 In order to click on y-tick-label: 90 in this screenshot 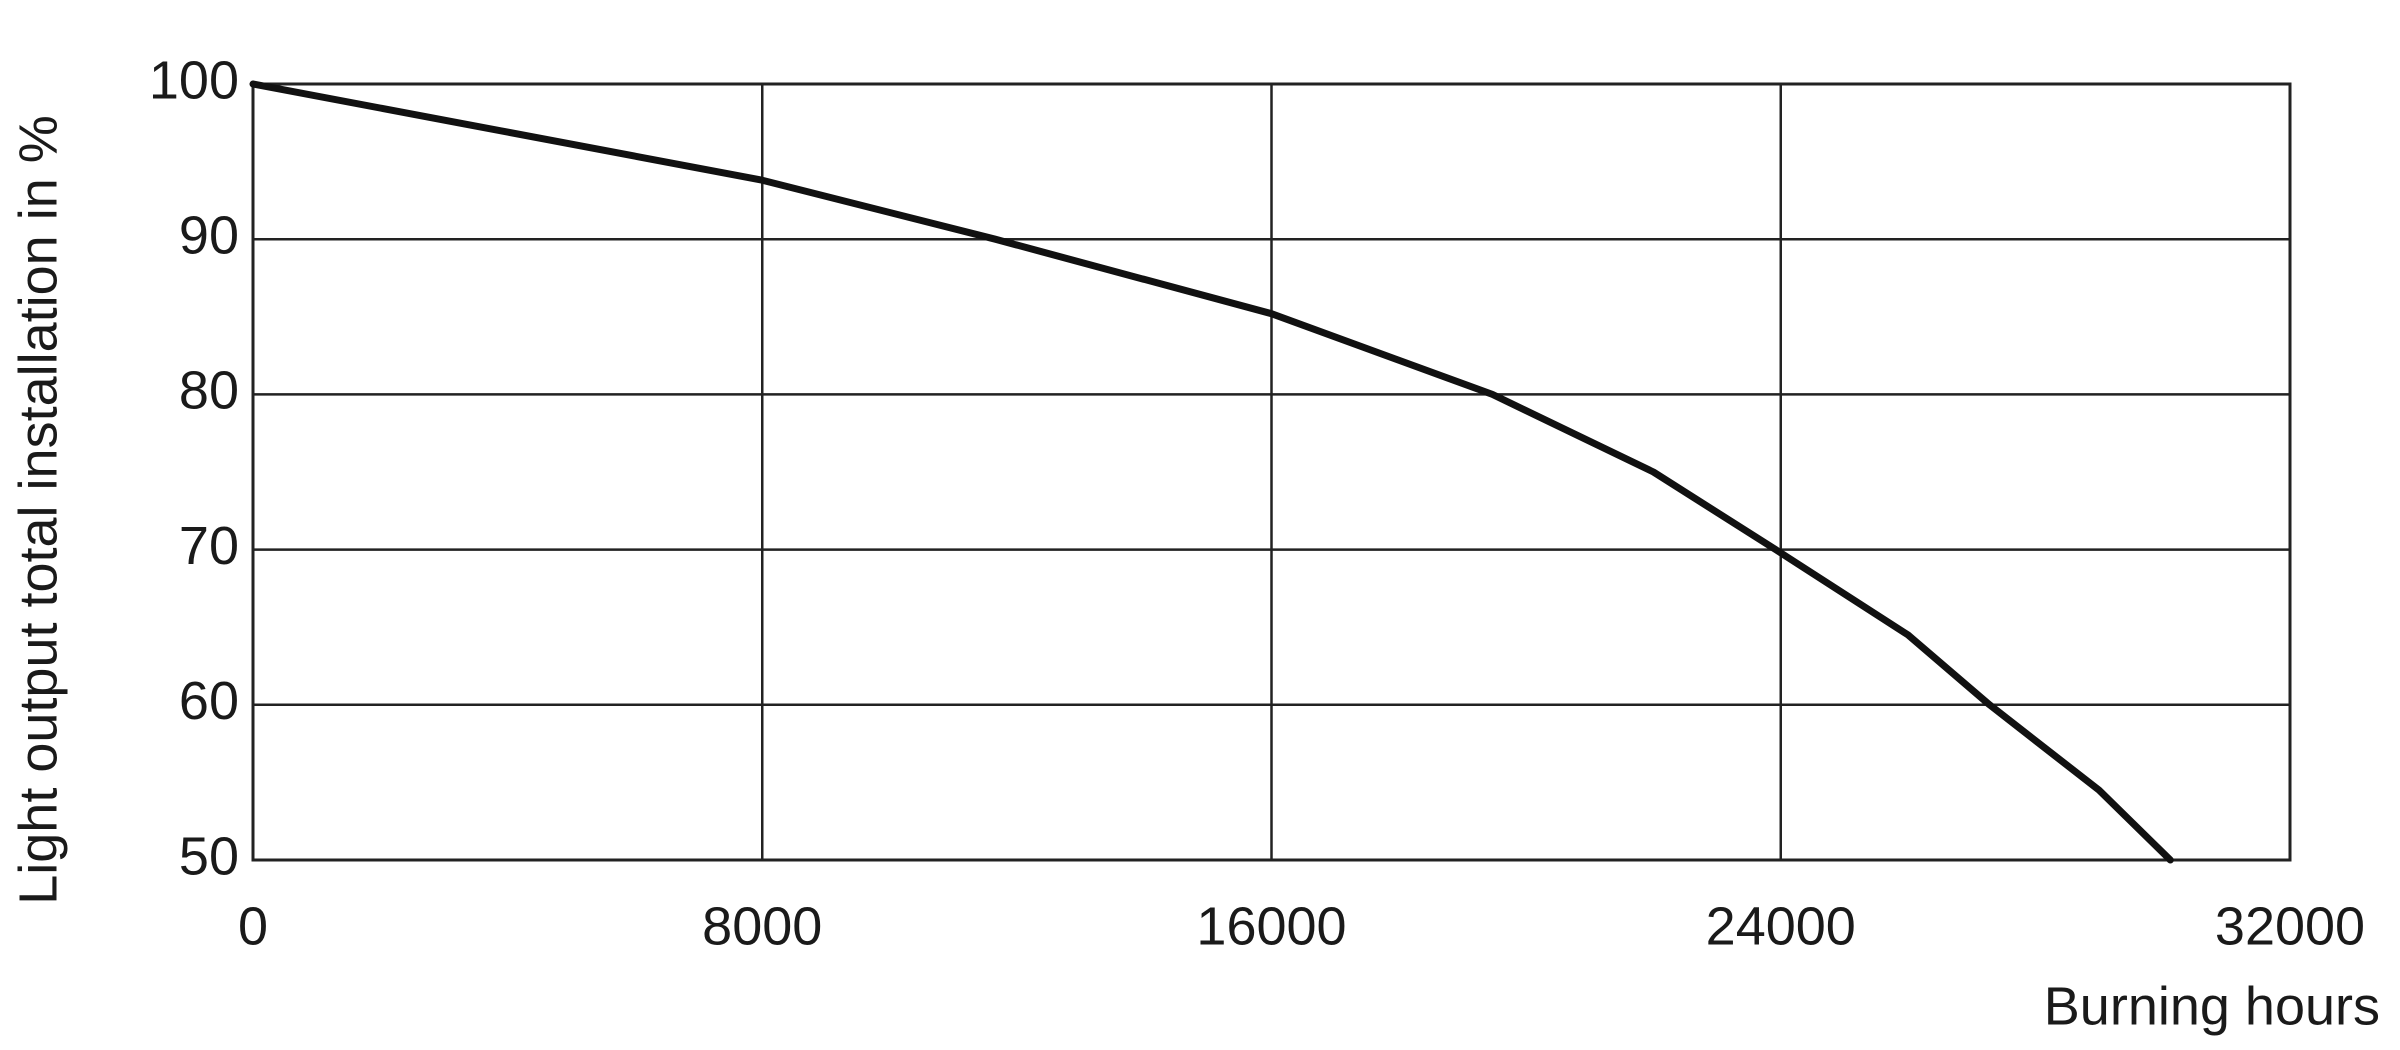, I will do `click(209, 235)`.